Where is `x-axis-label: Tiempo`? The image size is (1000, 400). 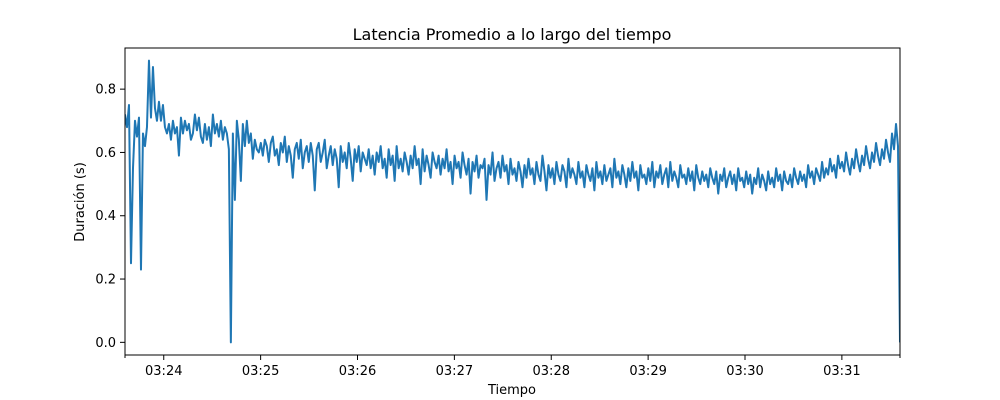
x-axis-label: Tiempo is located at coordinates (511, 390).